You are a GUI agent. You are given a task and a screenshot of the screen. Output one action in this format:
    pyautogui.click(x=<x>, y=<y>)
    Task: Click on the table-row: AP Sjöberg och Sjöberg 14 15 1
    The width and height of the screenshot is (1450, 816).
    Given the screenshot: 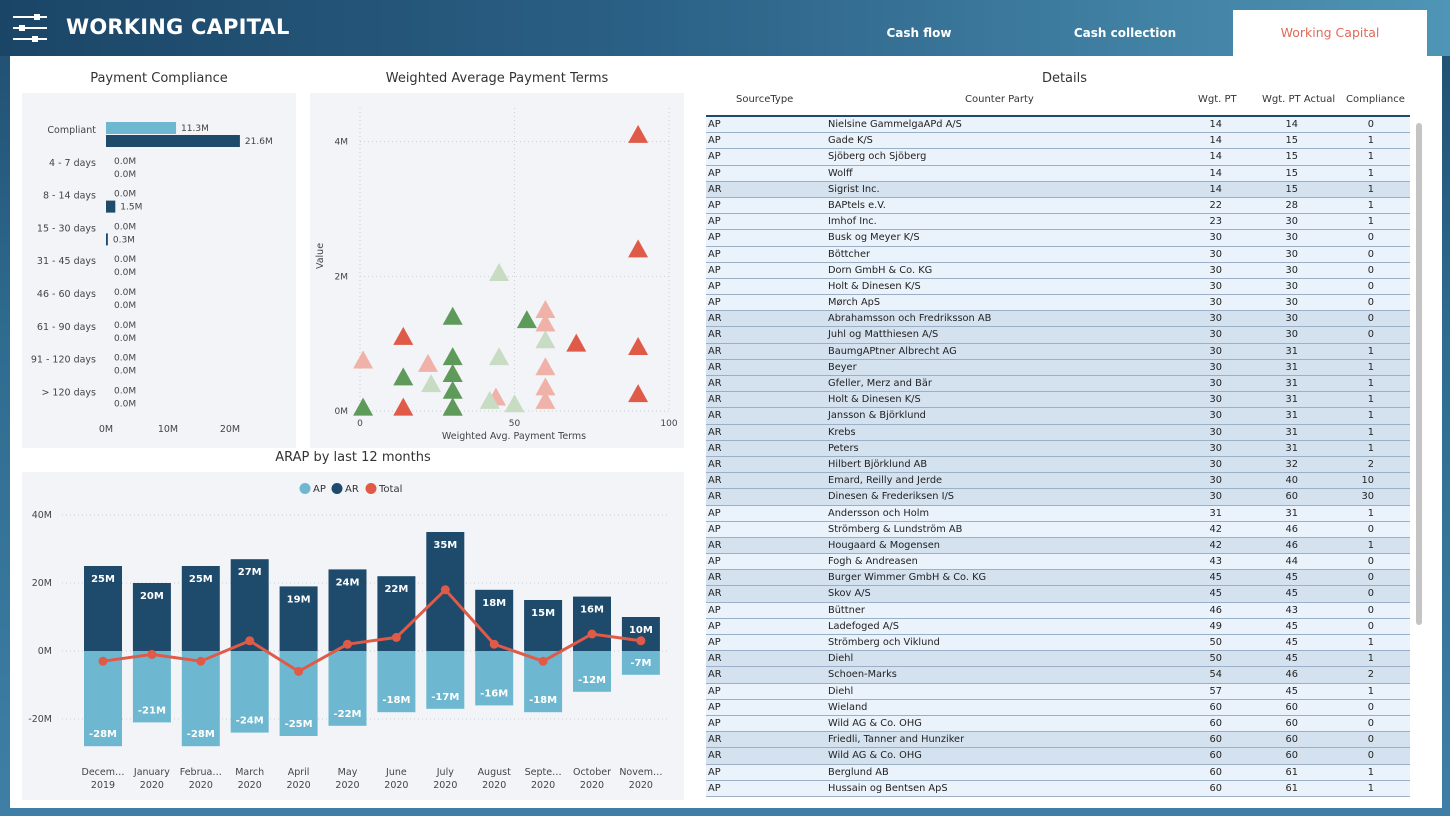 What is the action you would take?
    pyautogui.click(x=1058, y=157)
    